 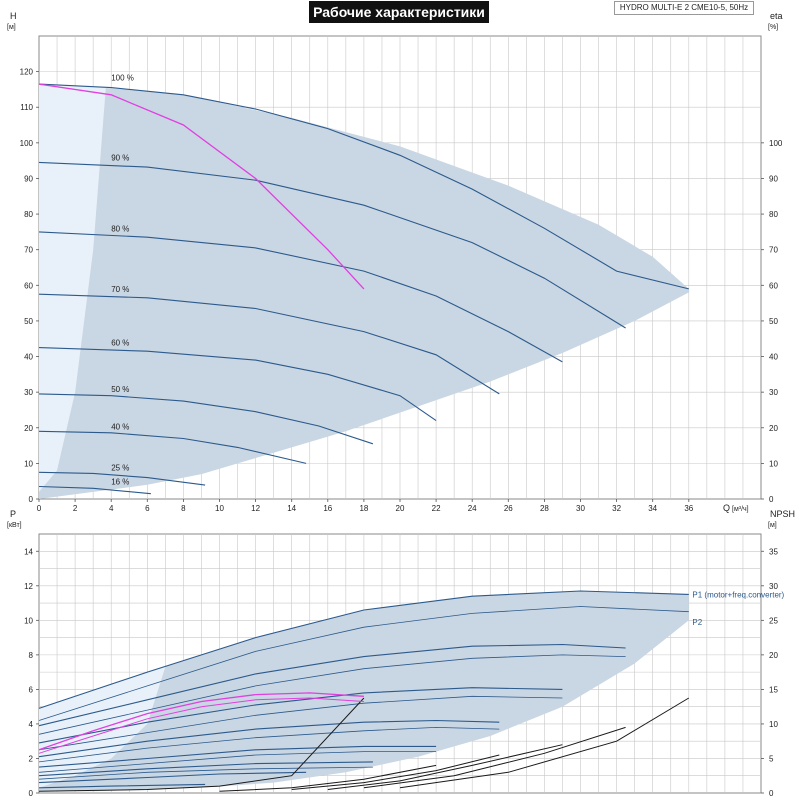 I want to click on y-tick-label: 100, so click(x=27, y=143).